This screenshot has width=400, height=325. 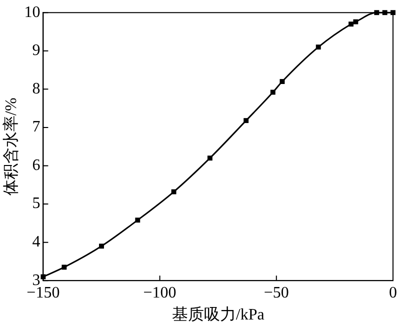 I want to click on x-tick-label: 0, so click(x=393, y=293).